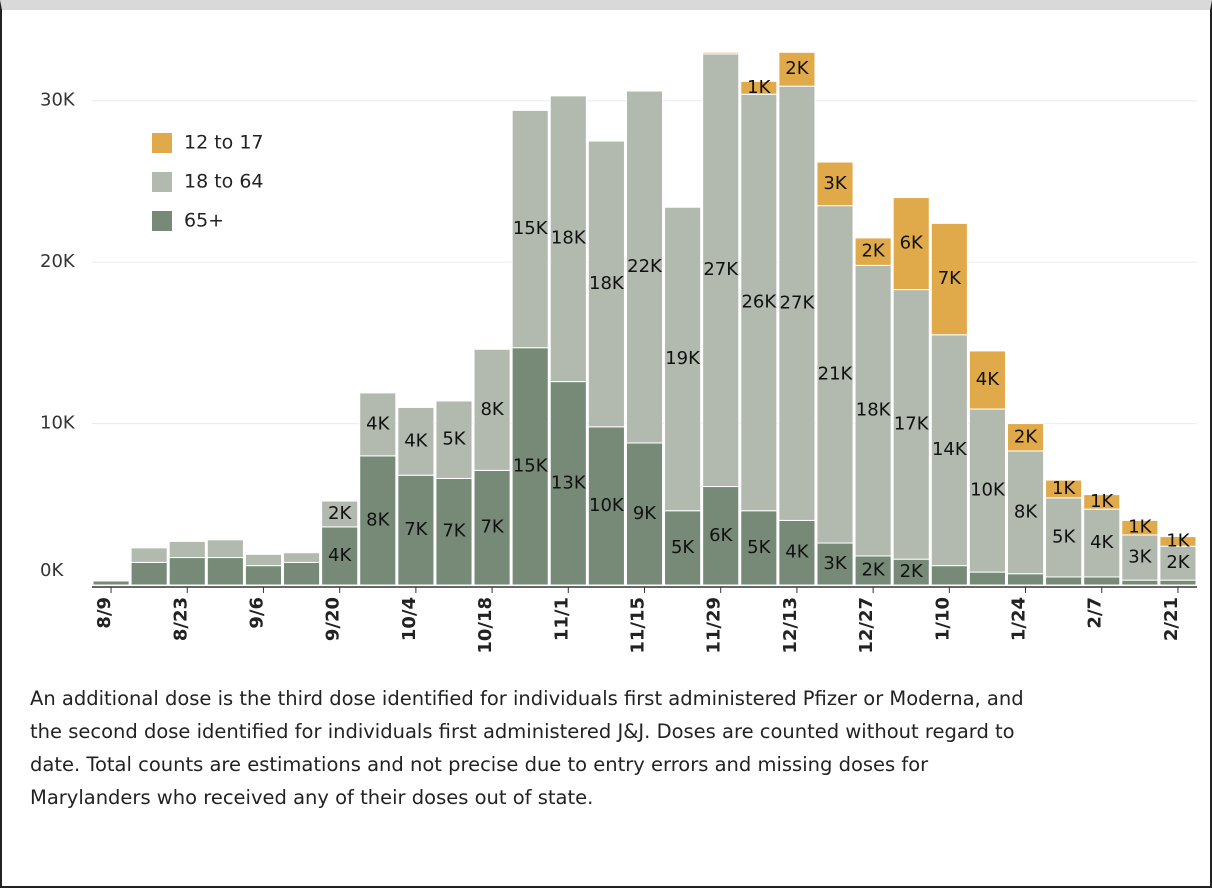 This screenshot has height=888, width=1212. I want to click on data-label: 22K, so click(645, 266).